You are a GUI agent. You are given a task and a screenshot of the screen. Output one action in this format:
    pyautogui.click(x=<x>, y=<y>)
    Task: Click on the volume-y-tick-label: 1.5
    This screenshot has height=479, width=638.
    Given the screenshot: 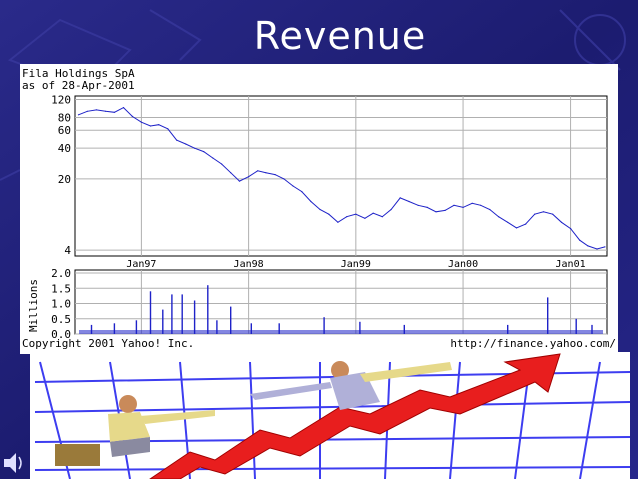 What is the action you would take?
    pyautogui.click(x=61, y=288)
    